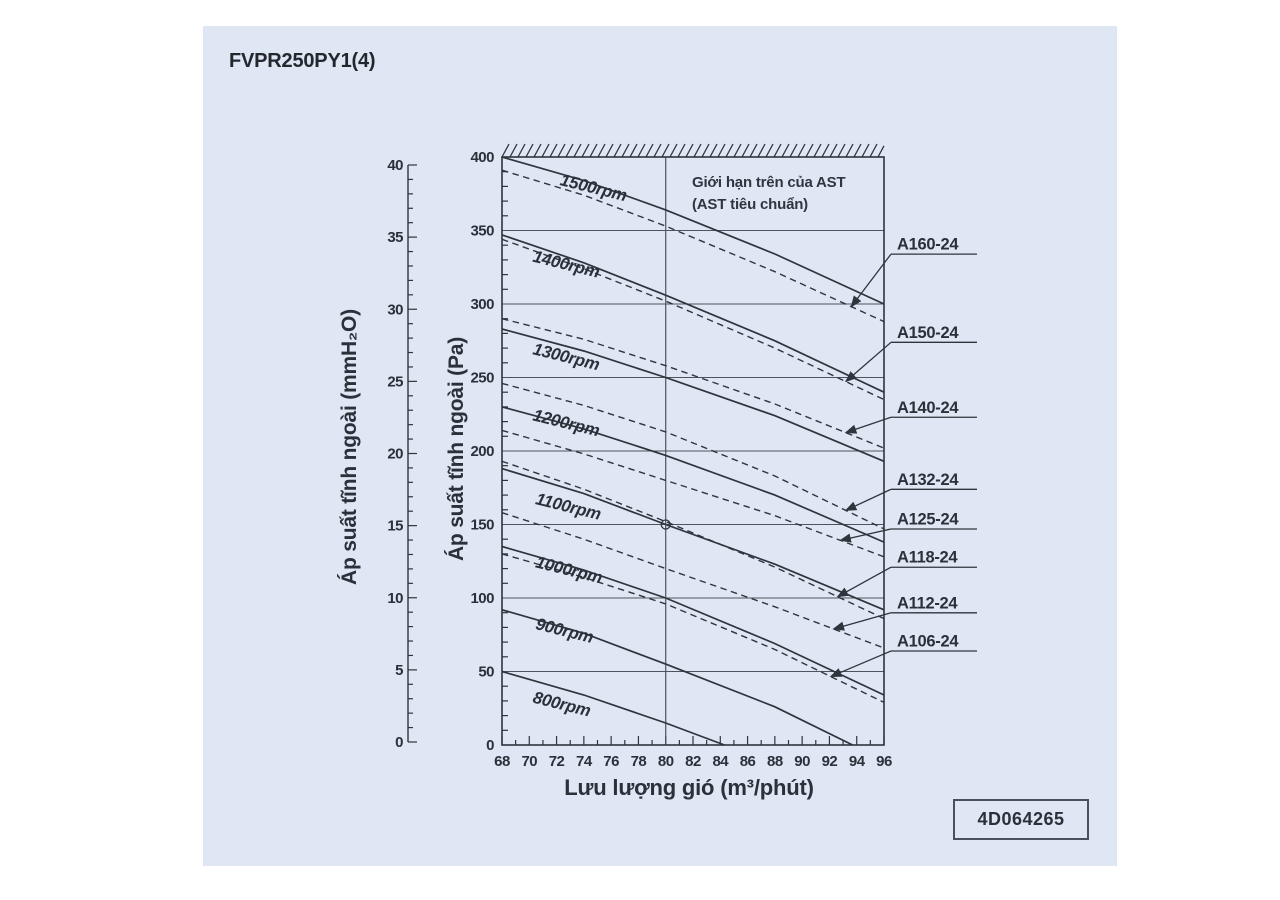 The height and width of the screenshot is (900, 1280). Describe the element at coordinates (928, 408) in the screenshot. I see `model-label-A140-24: A140-24` at that location.